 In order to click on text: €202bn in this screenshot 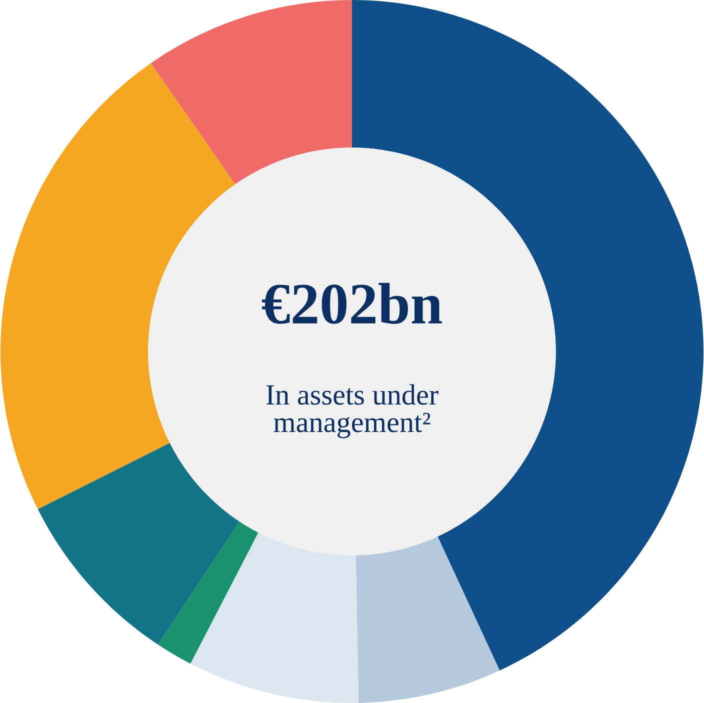, I will do `click(352, 303)`.